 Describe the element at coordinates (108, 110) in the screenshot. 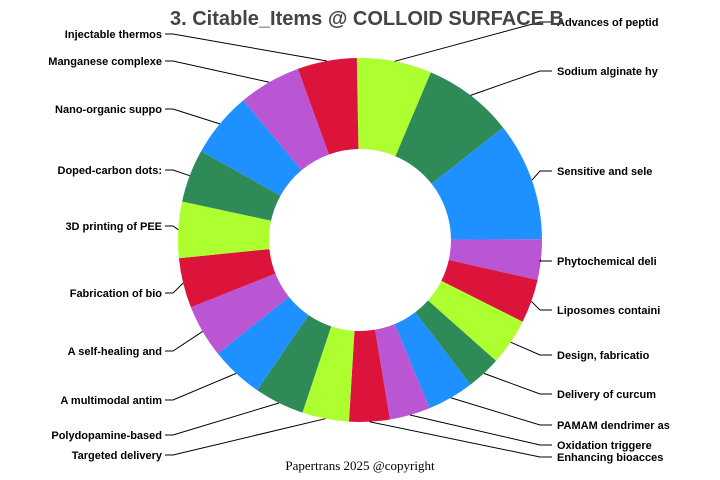

I see `slice-label-18: Nano-organic suppo` at that location.